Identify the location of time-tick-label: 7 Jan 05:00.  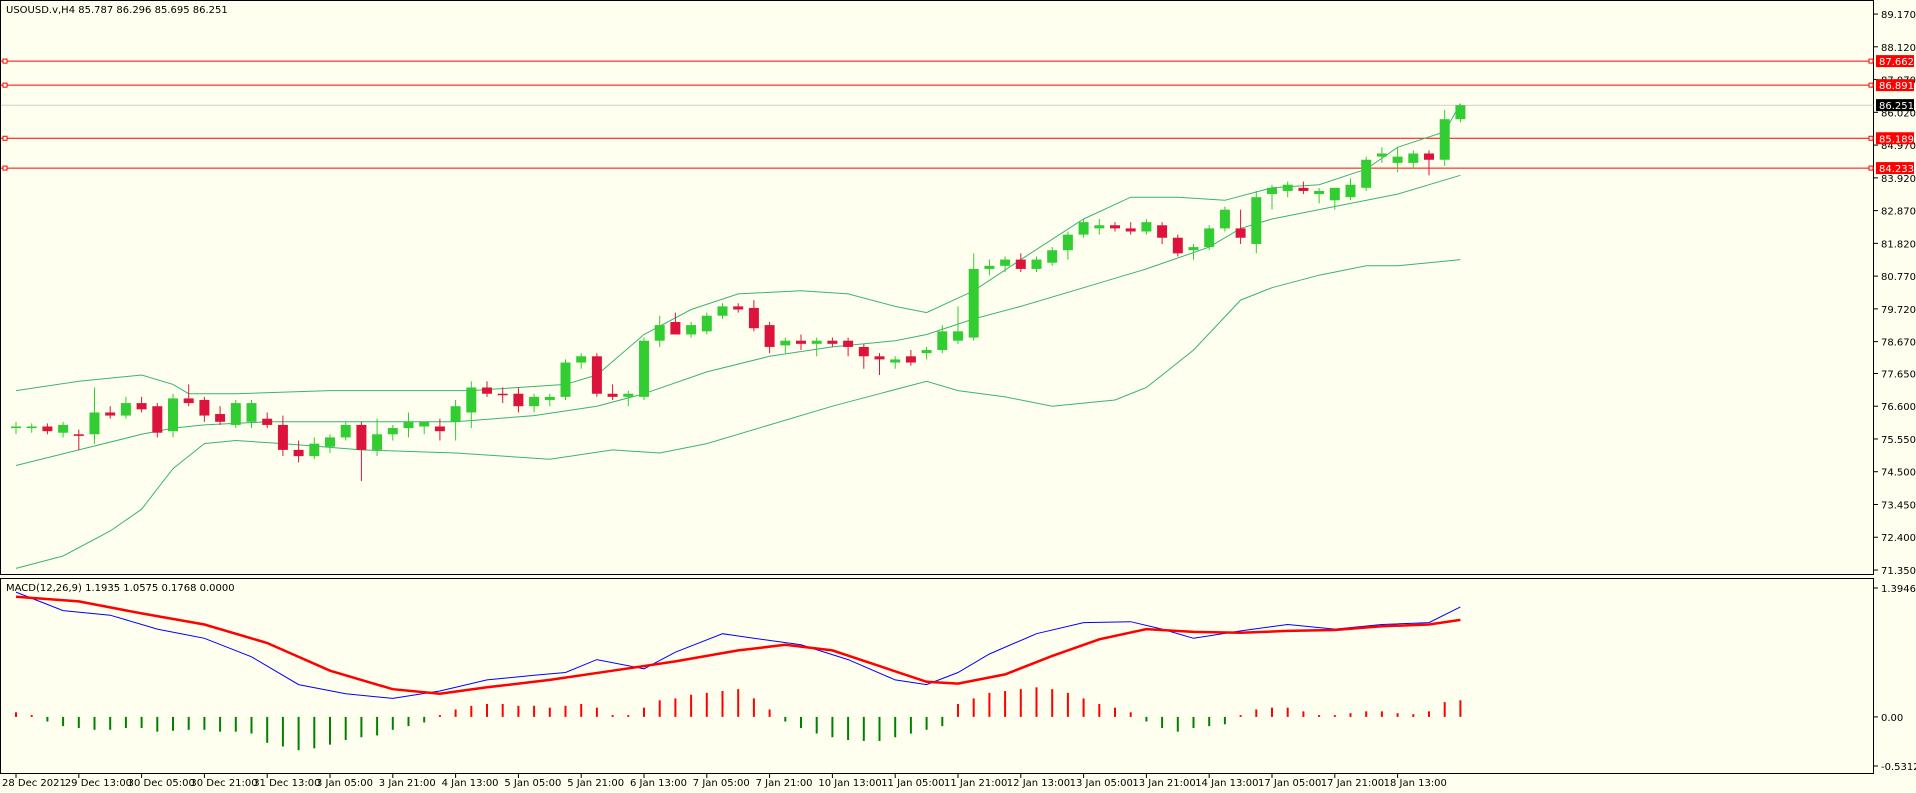
(721, 783).